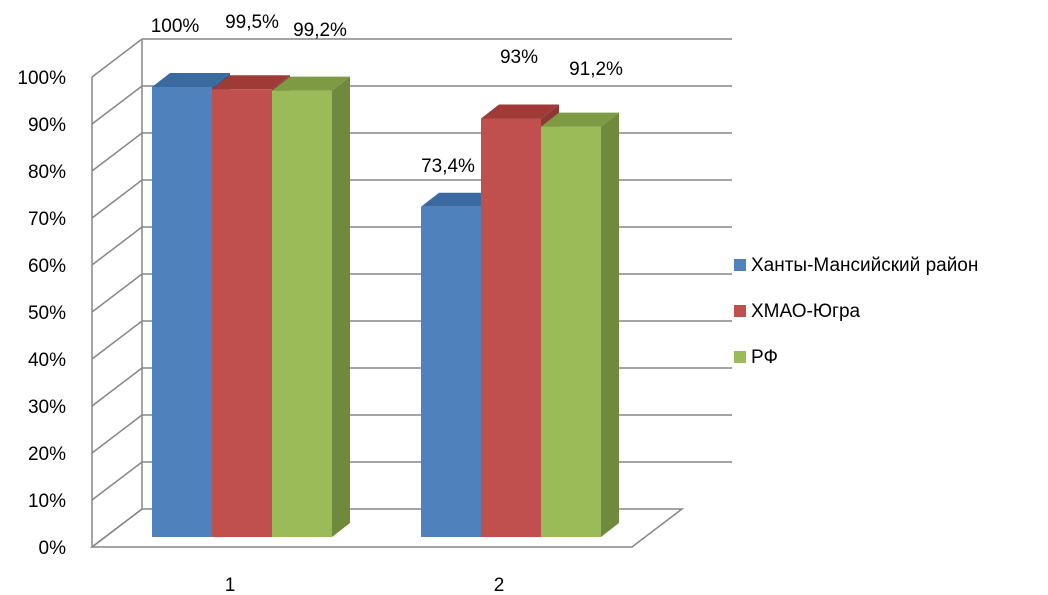  I want to click on y-tick-label: 0%, so click(53, 548).